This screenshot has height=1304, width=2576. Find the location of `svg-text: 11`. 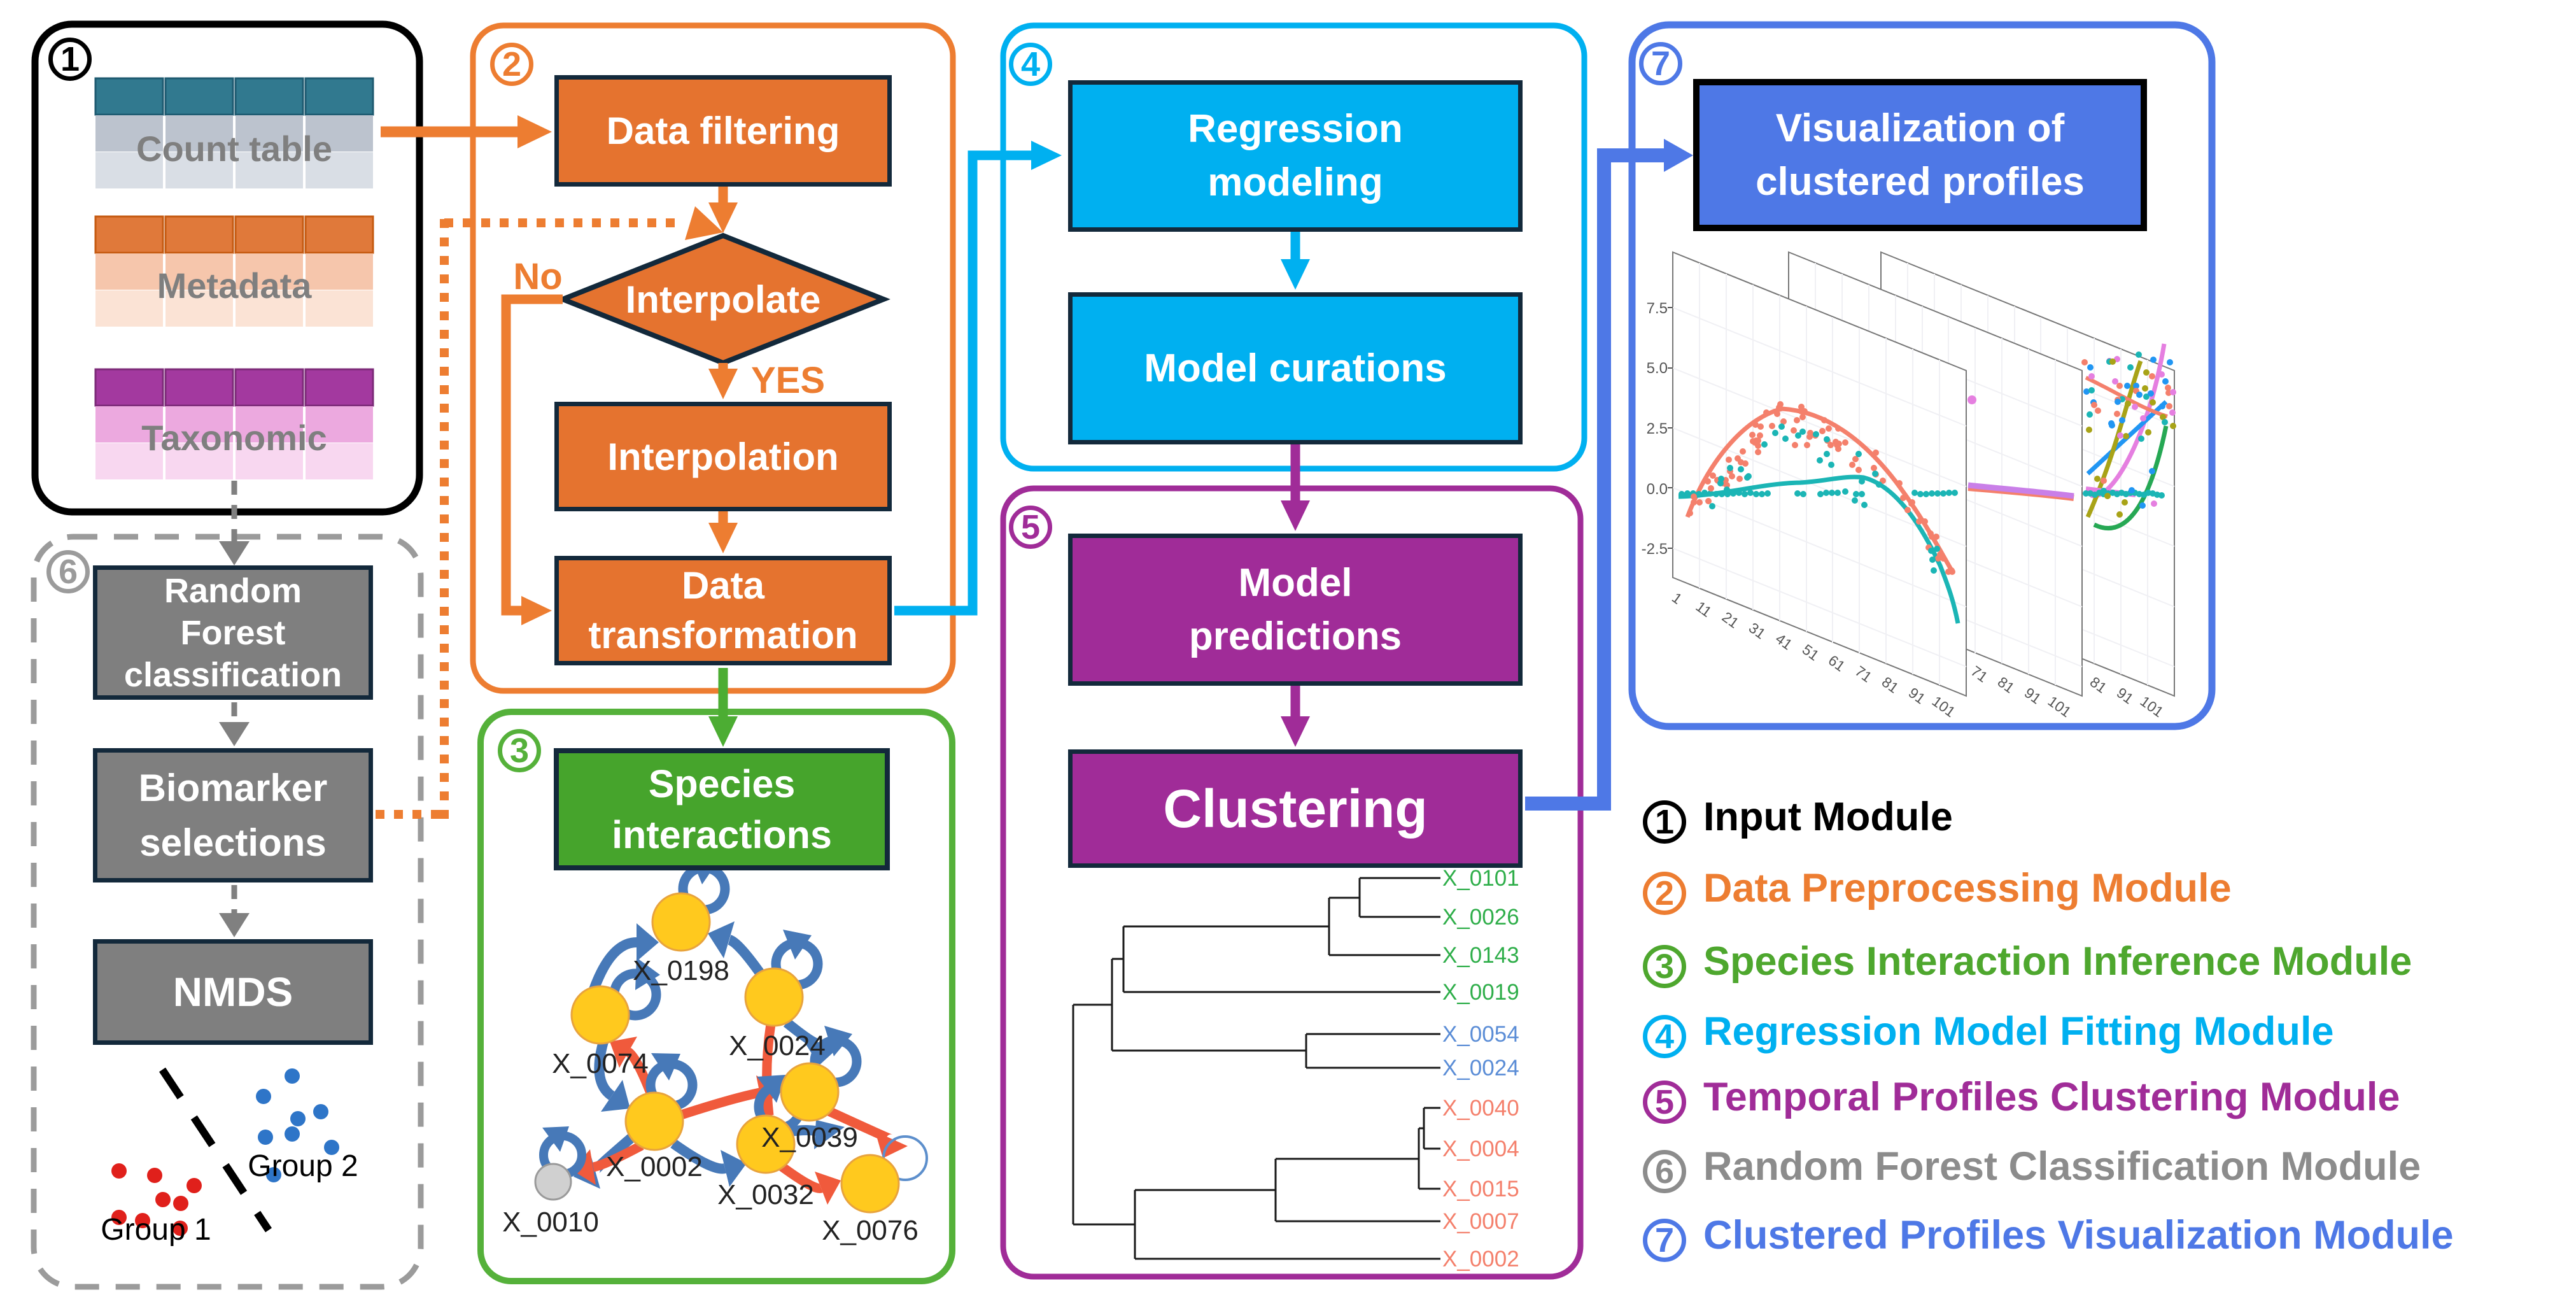

svg-text: 11 is located at coordinates (1704, 609).